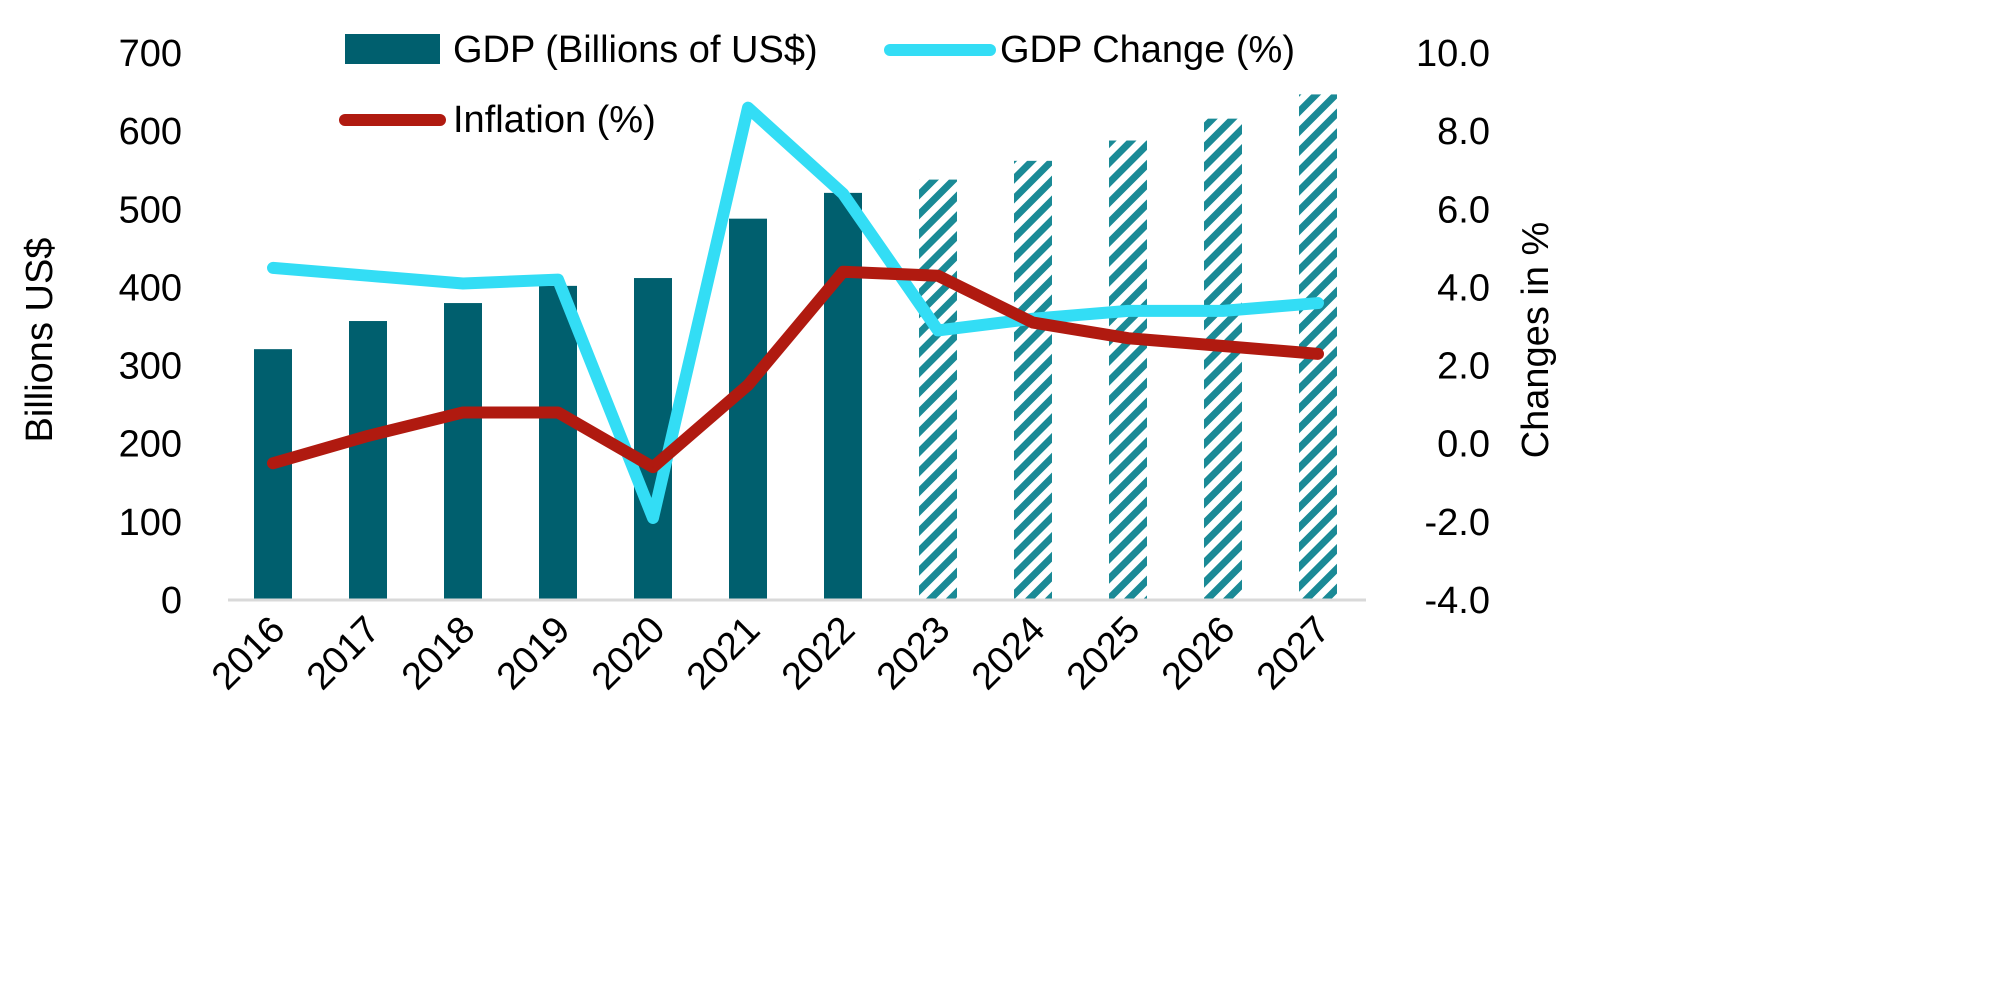 The width and height of the screenshot is (2000, 991). Describe the element at coordinates (150, 132) in the screenshot. I see `y-tick-left: 600` at that location.